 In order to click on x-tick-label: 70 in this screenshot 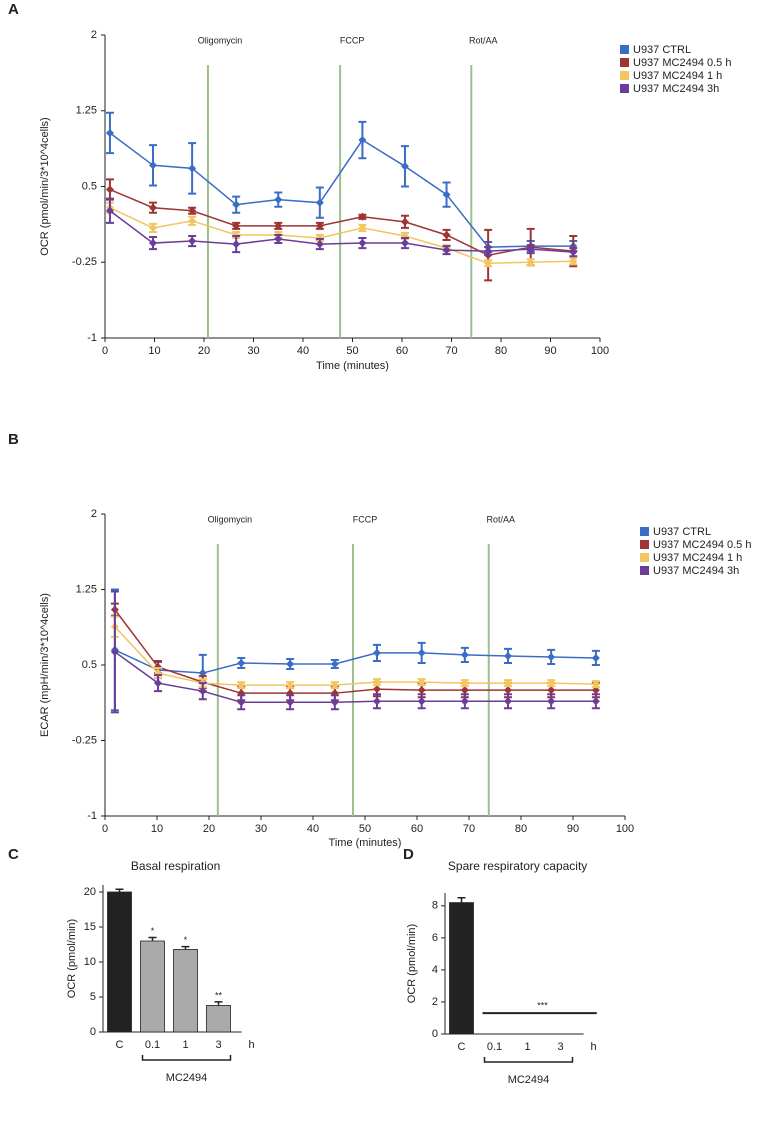, I will do `click(469, 829)`.